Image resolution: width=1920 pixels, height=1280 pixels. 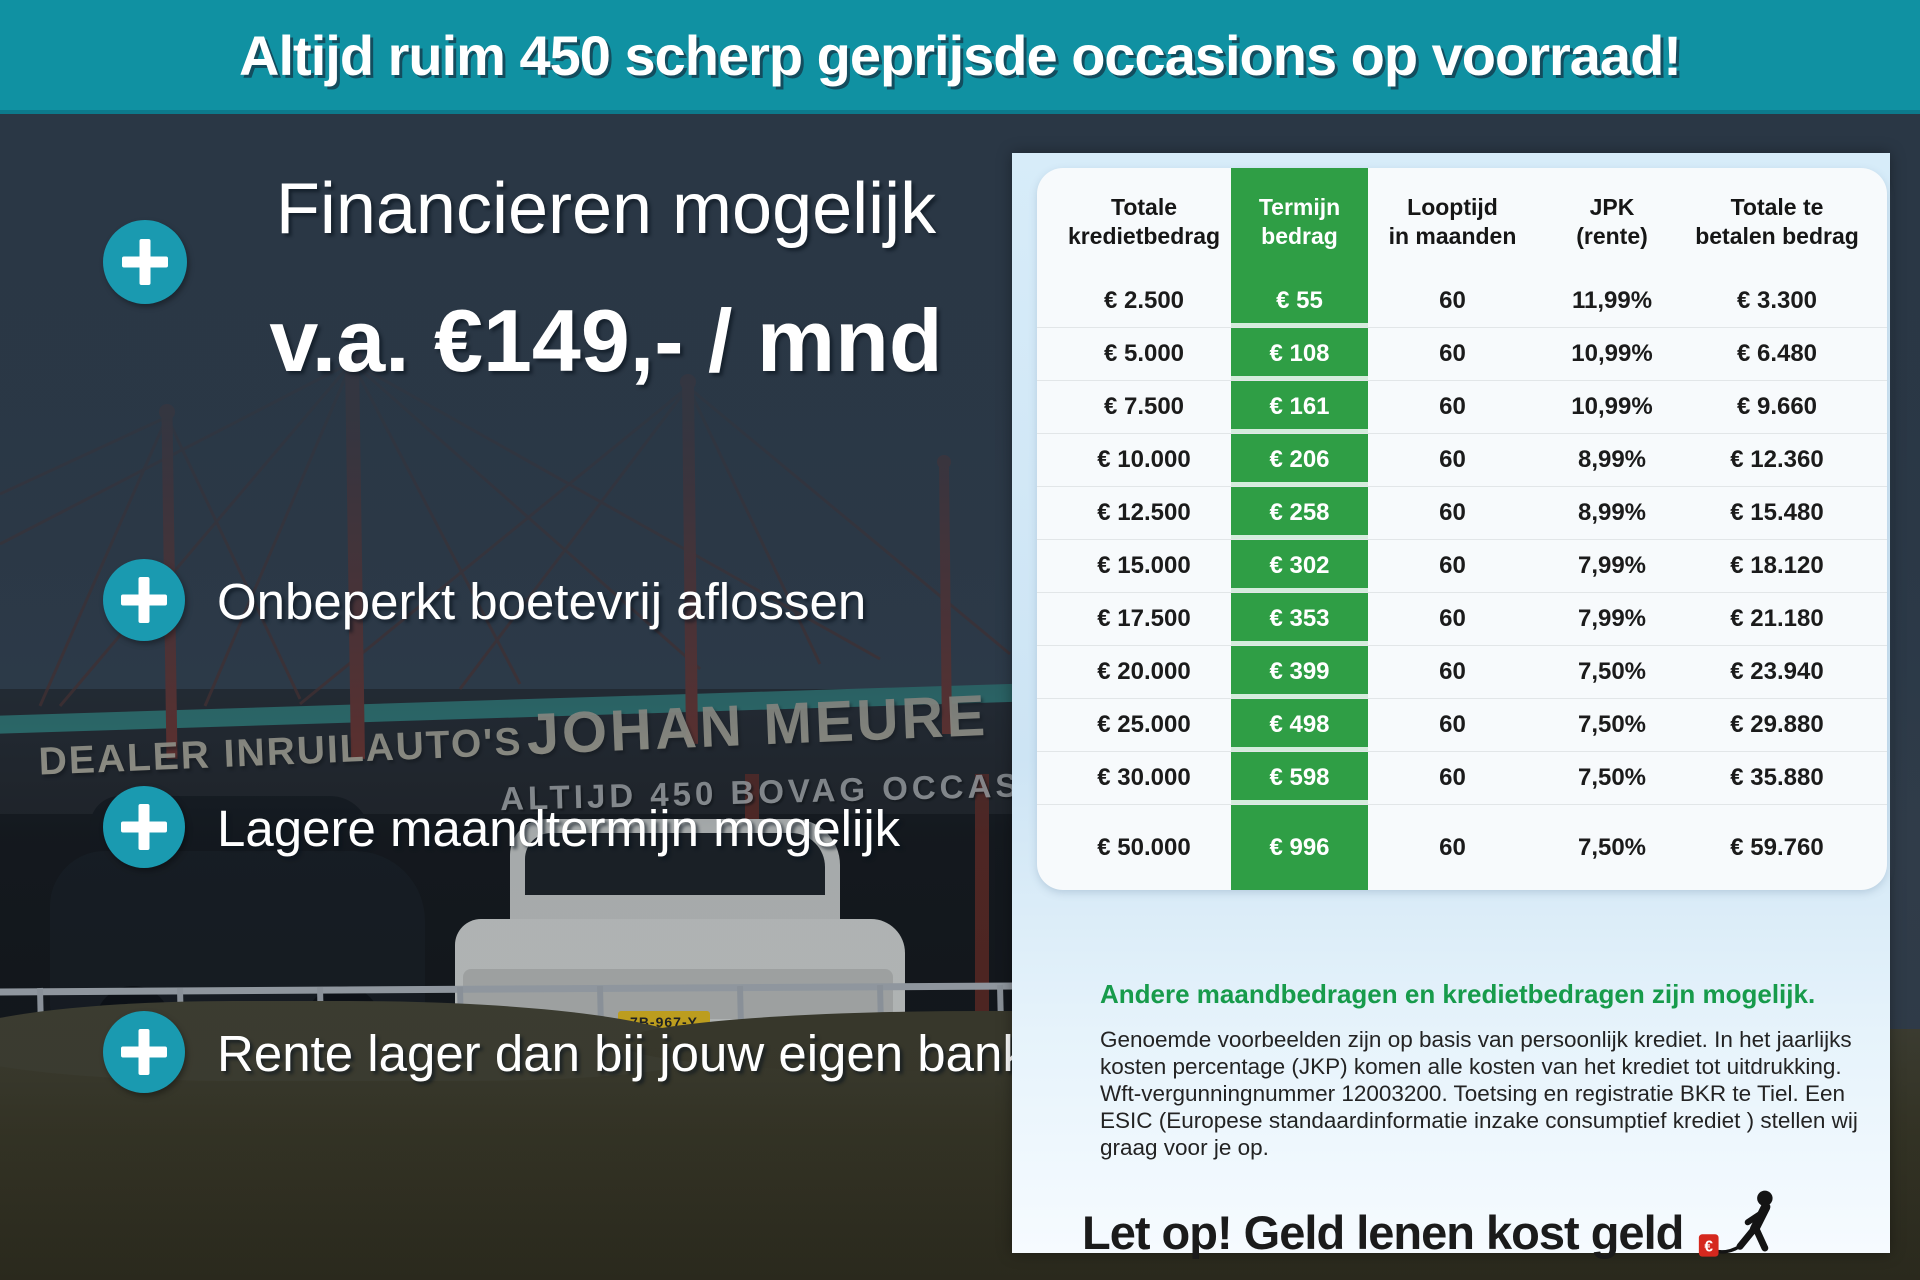 What do you see at coordinates (1462, 566) in the screenshot?
I see `table-row: € 15.000 € 302 60 7,99% € 18.120` at bounding box center [1462, 566].